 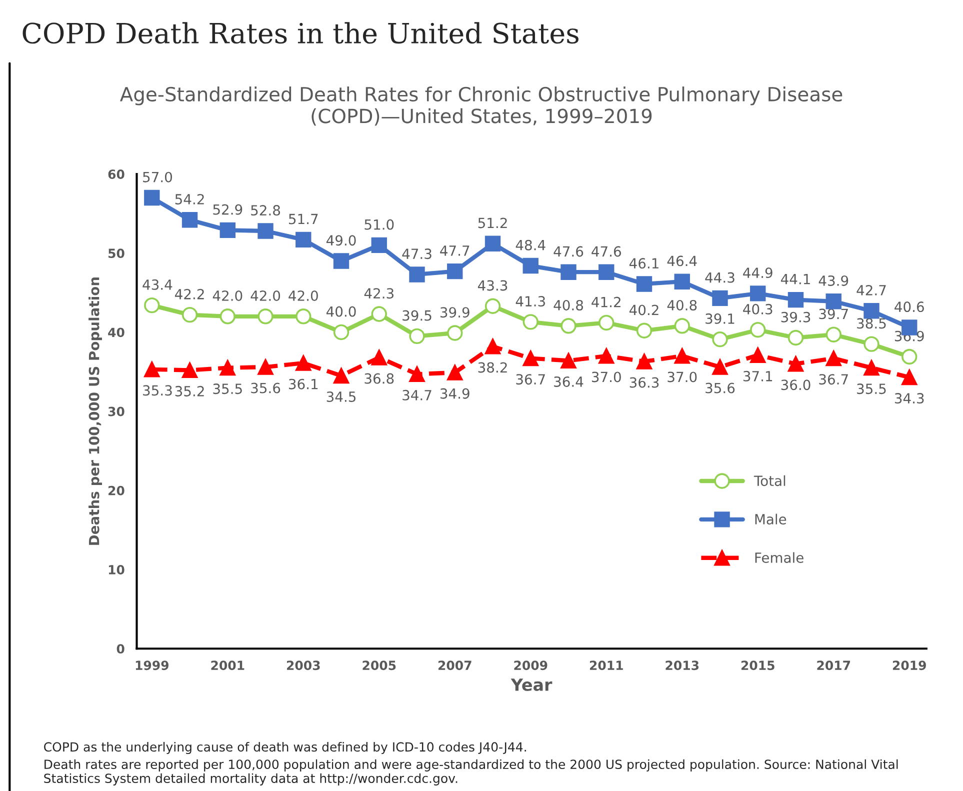 I want to click on x-axis-title: Year, so click(x=531, y=684).